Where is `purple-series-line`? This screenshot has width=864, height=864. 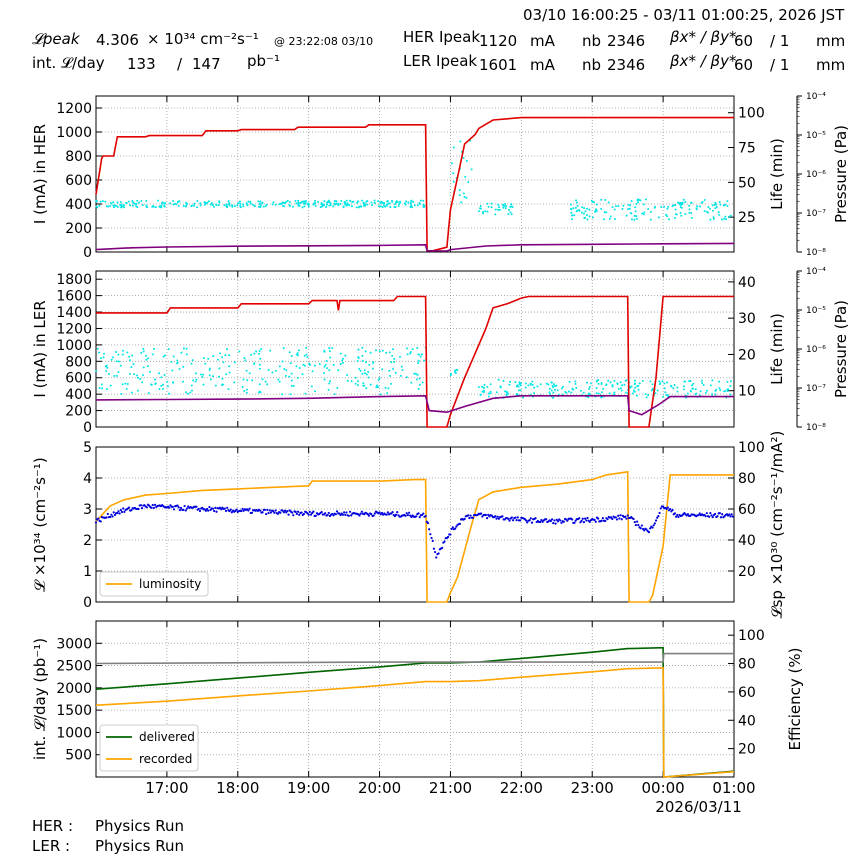
purple-series-line is located at coordinates (415, 247).